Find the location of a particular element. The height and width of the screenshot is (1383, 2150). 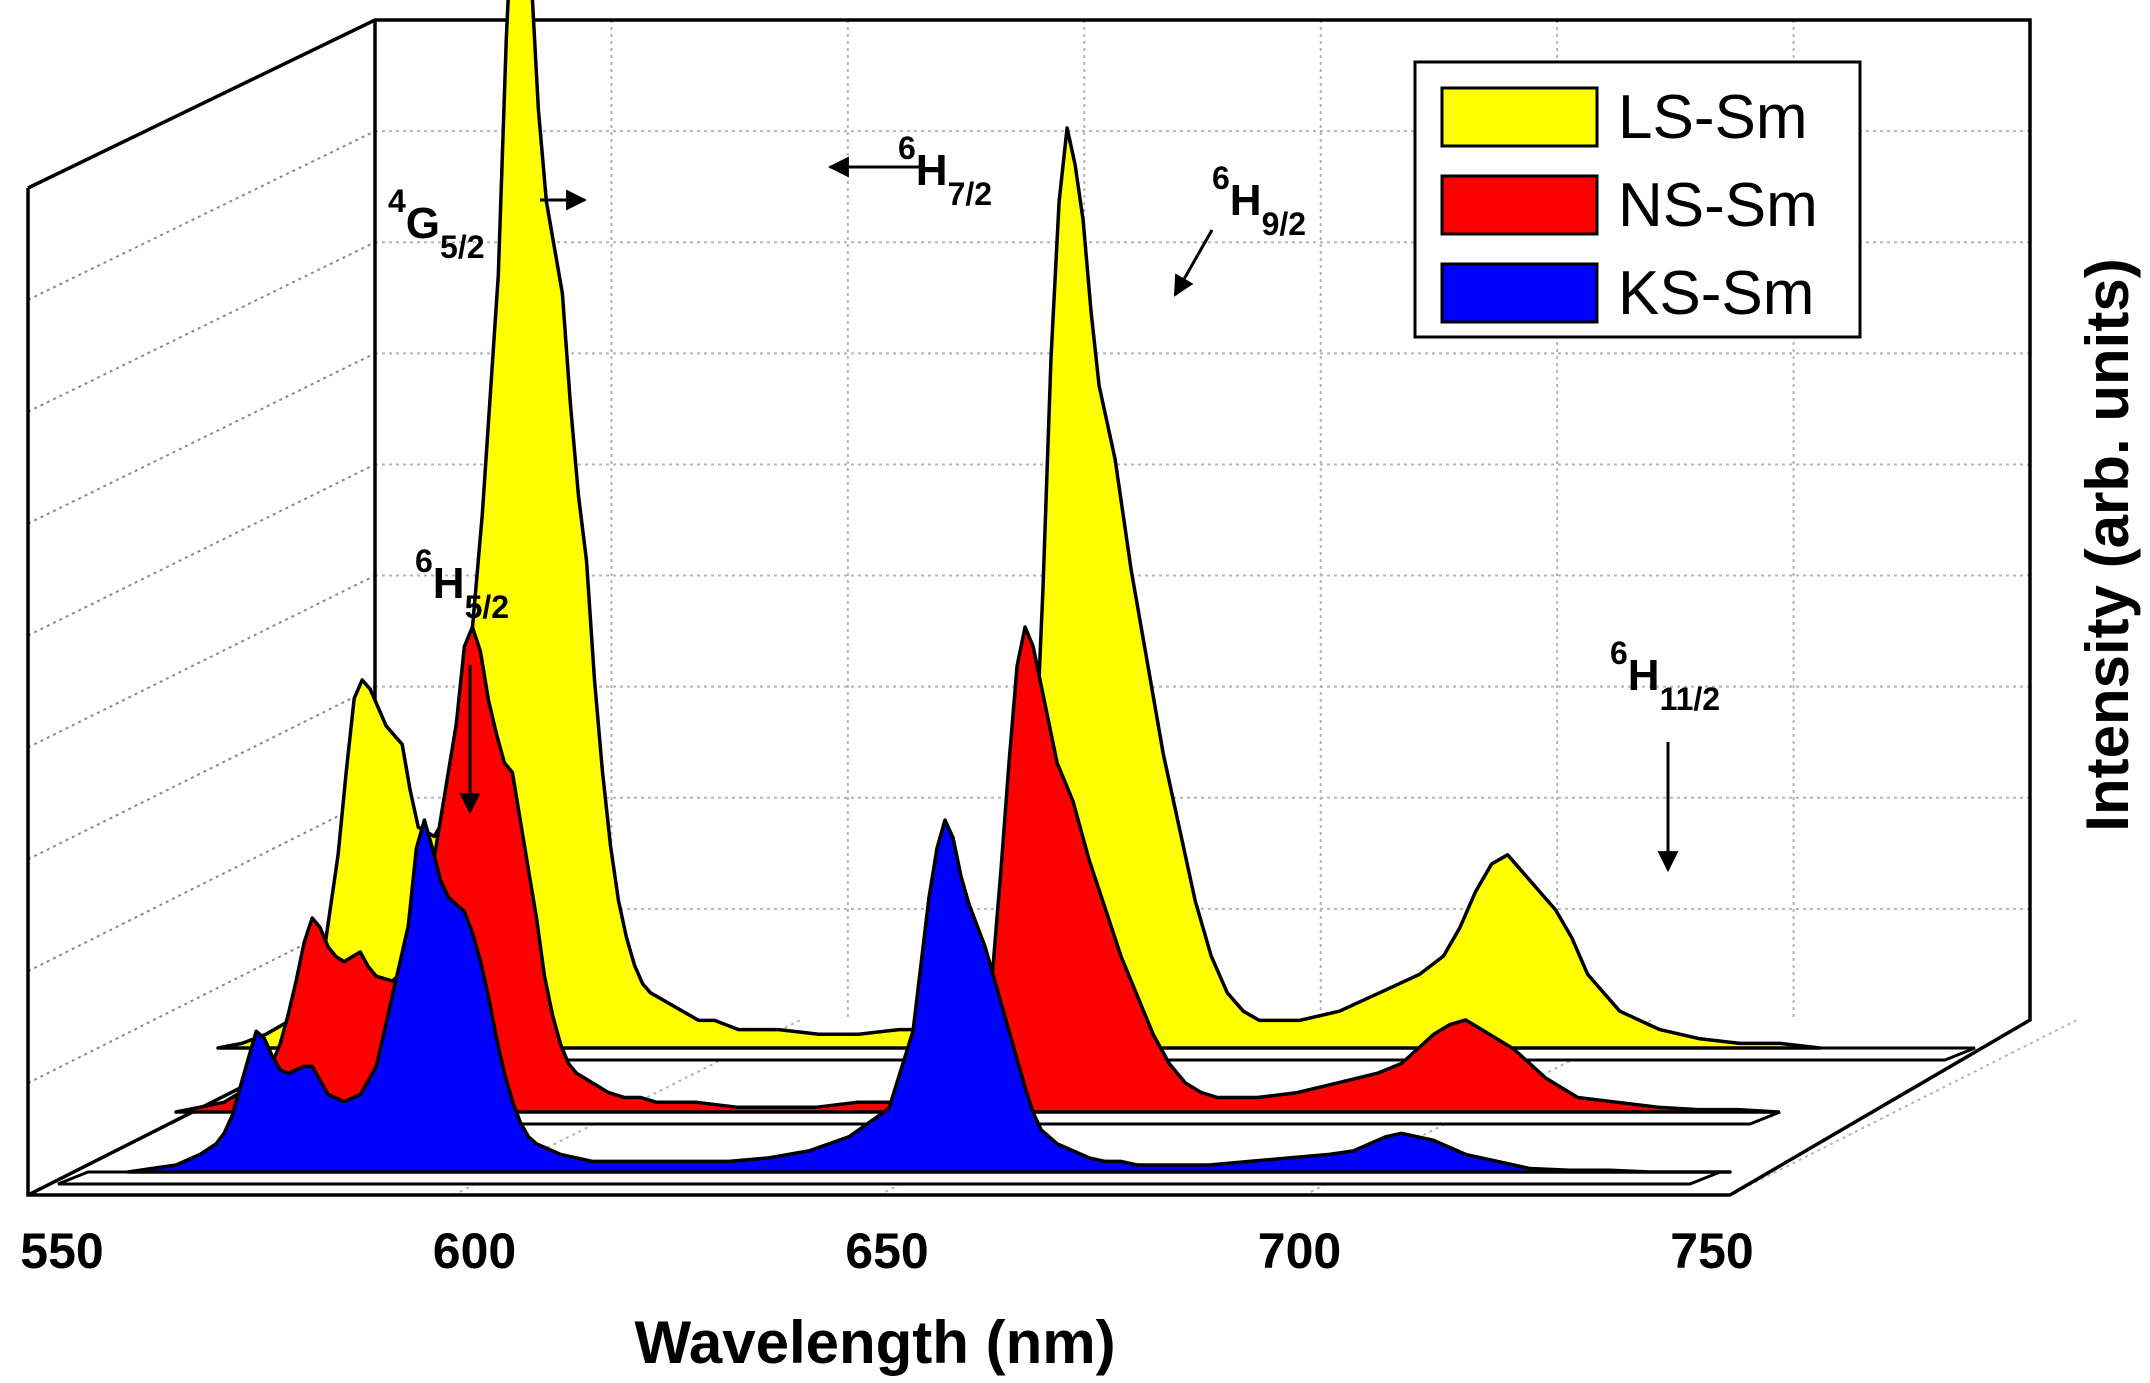

annotation-arrow is located at coordinates (1193, 263).